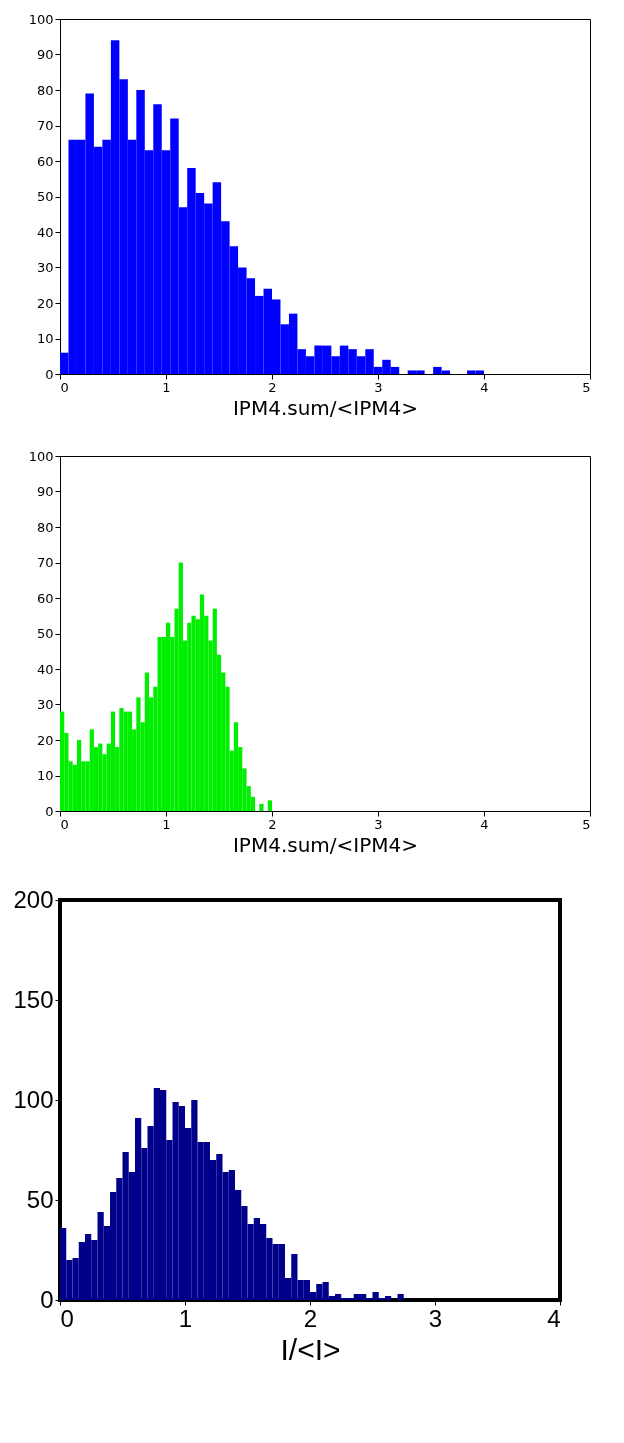 The width and height of the screenshot is (624, 1443). Describe the element at coordinates (33, 899) in the screenshot. I see `y-tick-label: 200` at that location.